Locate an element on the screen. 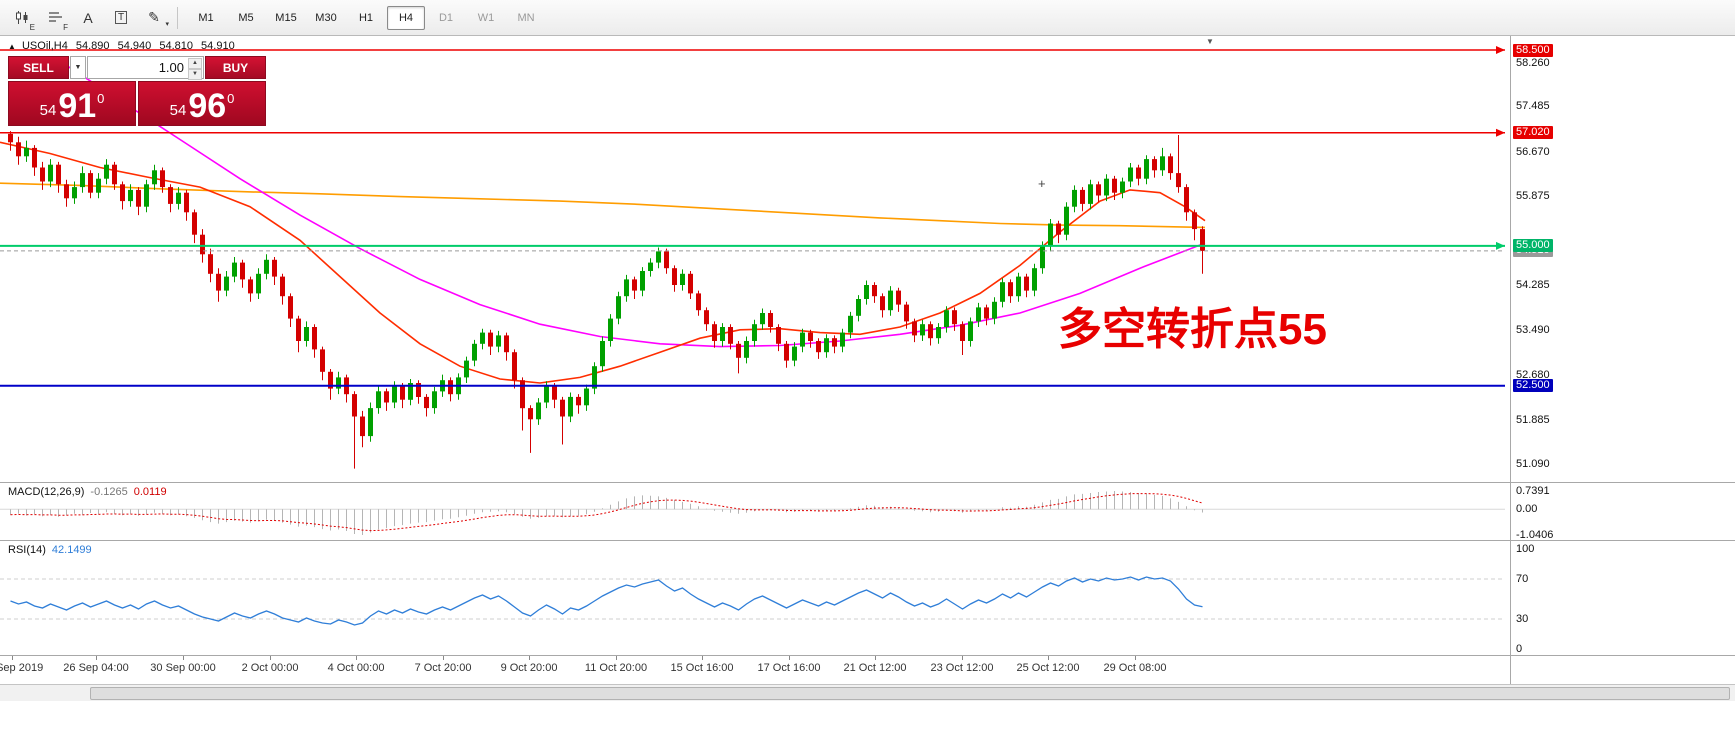  ask-prefix: 54 is located at coordinates (178, 110).